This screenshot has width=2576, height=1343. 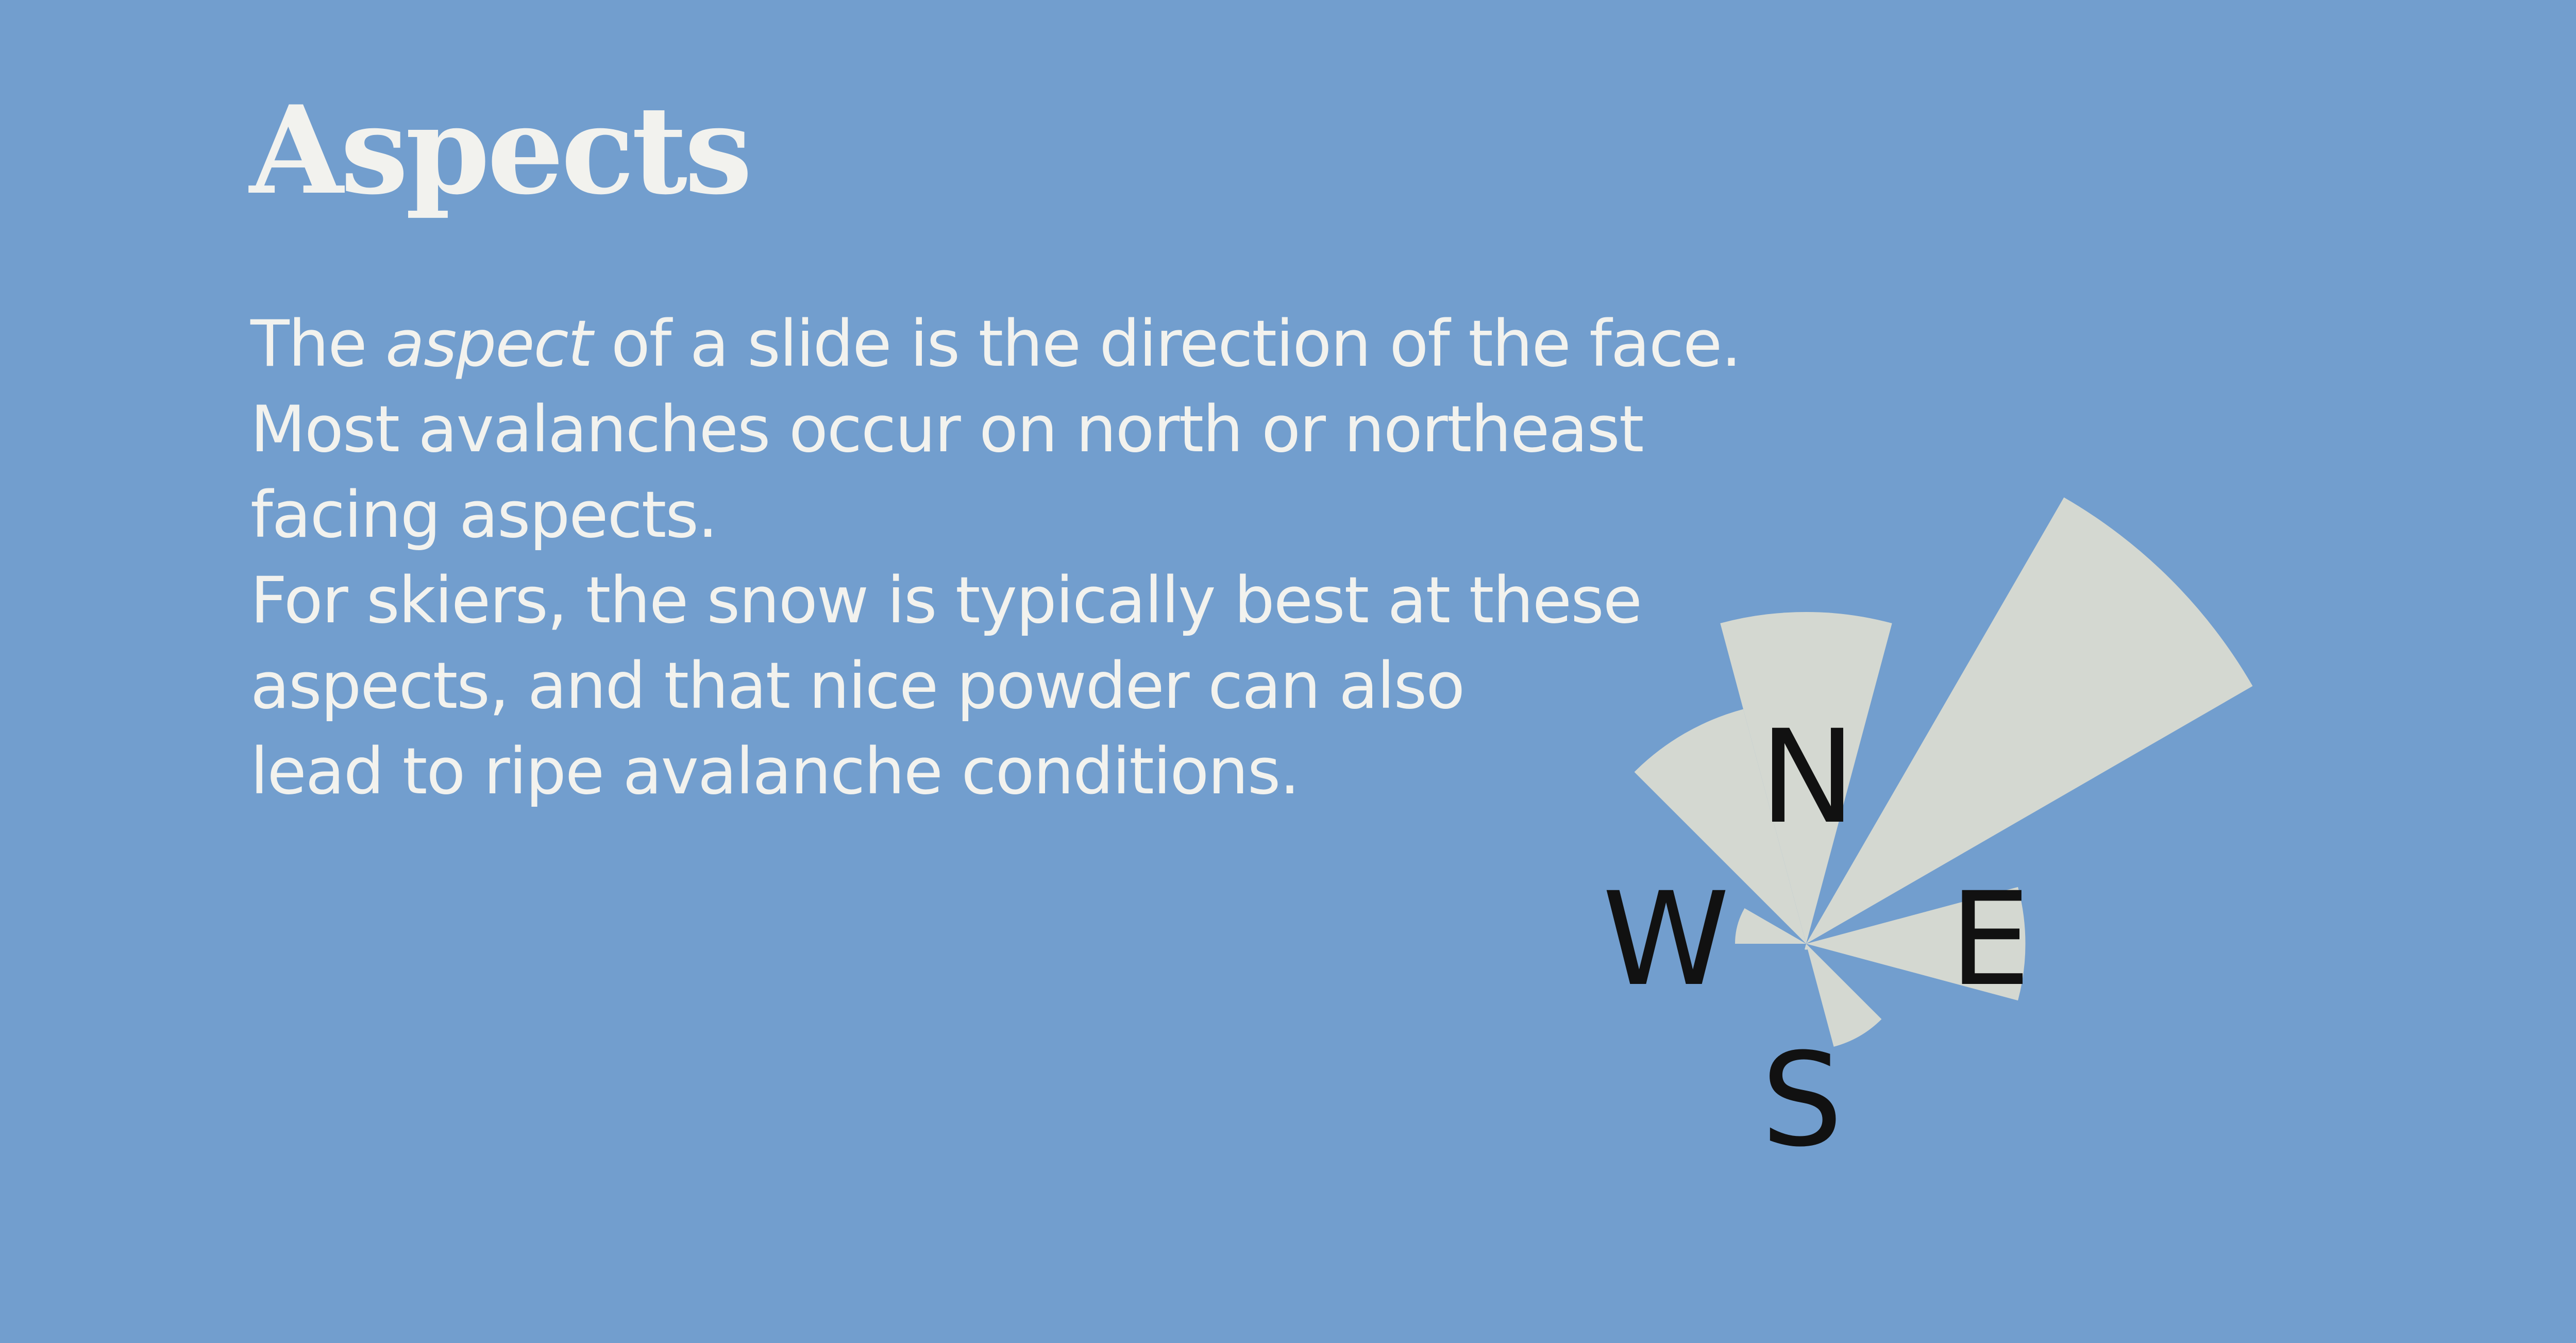 What do you see at coordinates (775, 772) in the screenshot?
I see `description-line-6: lead to ripe avalanche conditions.` at bounding box center [775, 772].